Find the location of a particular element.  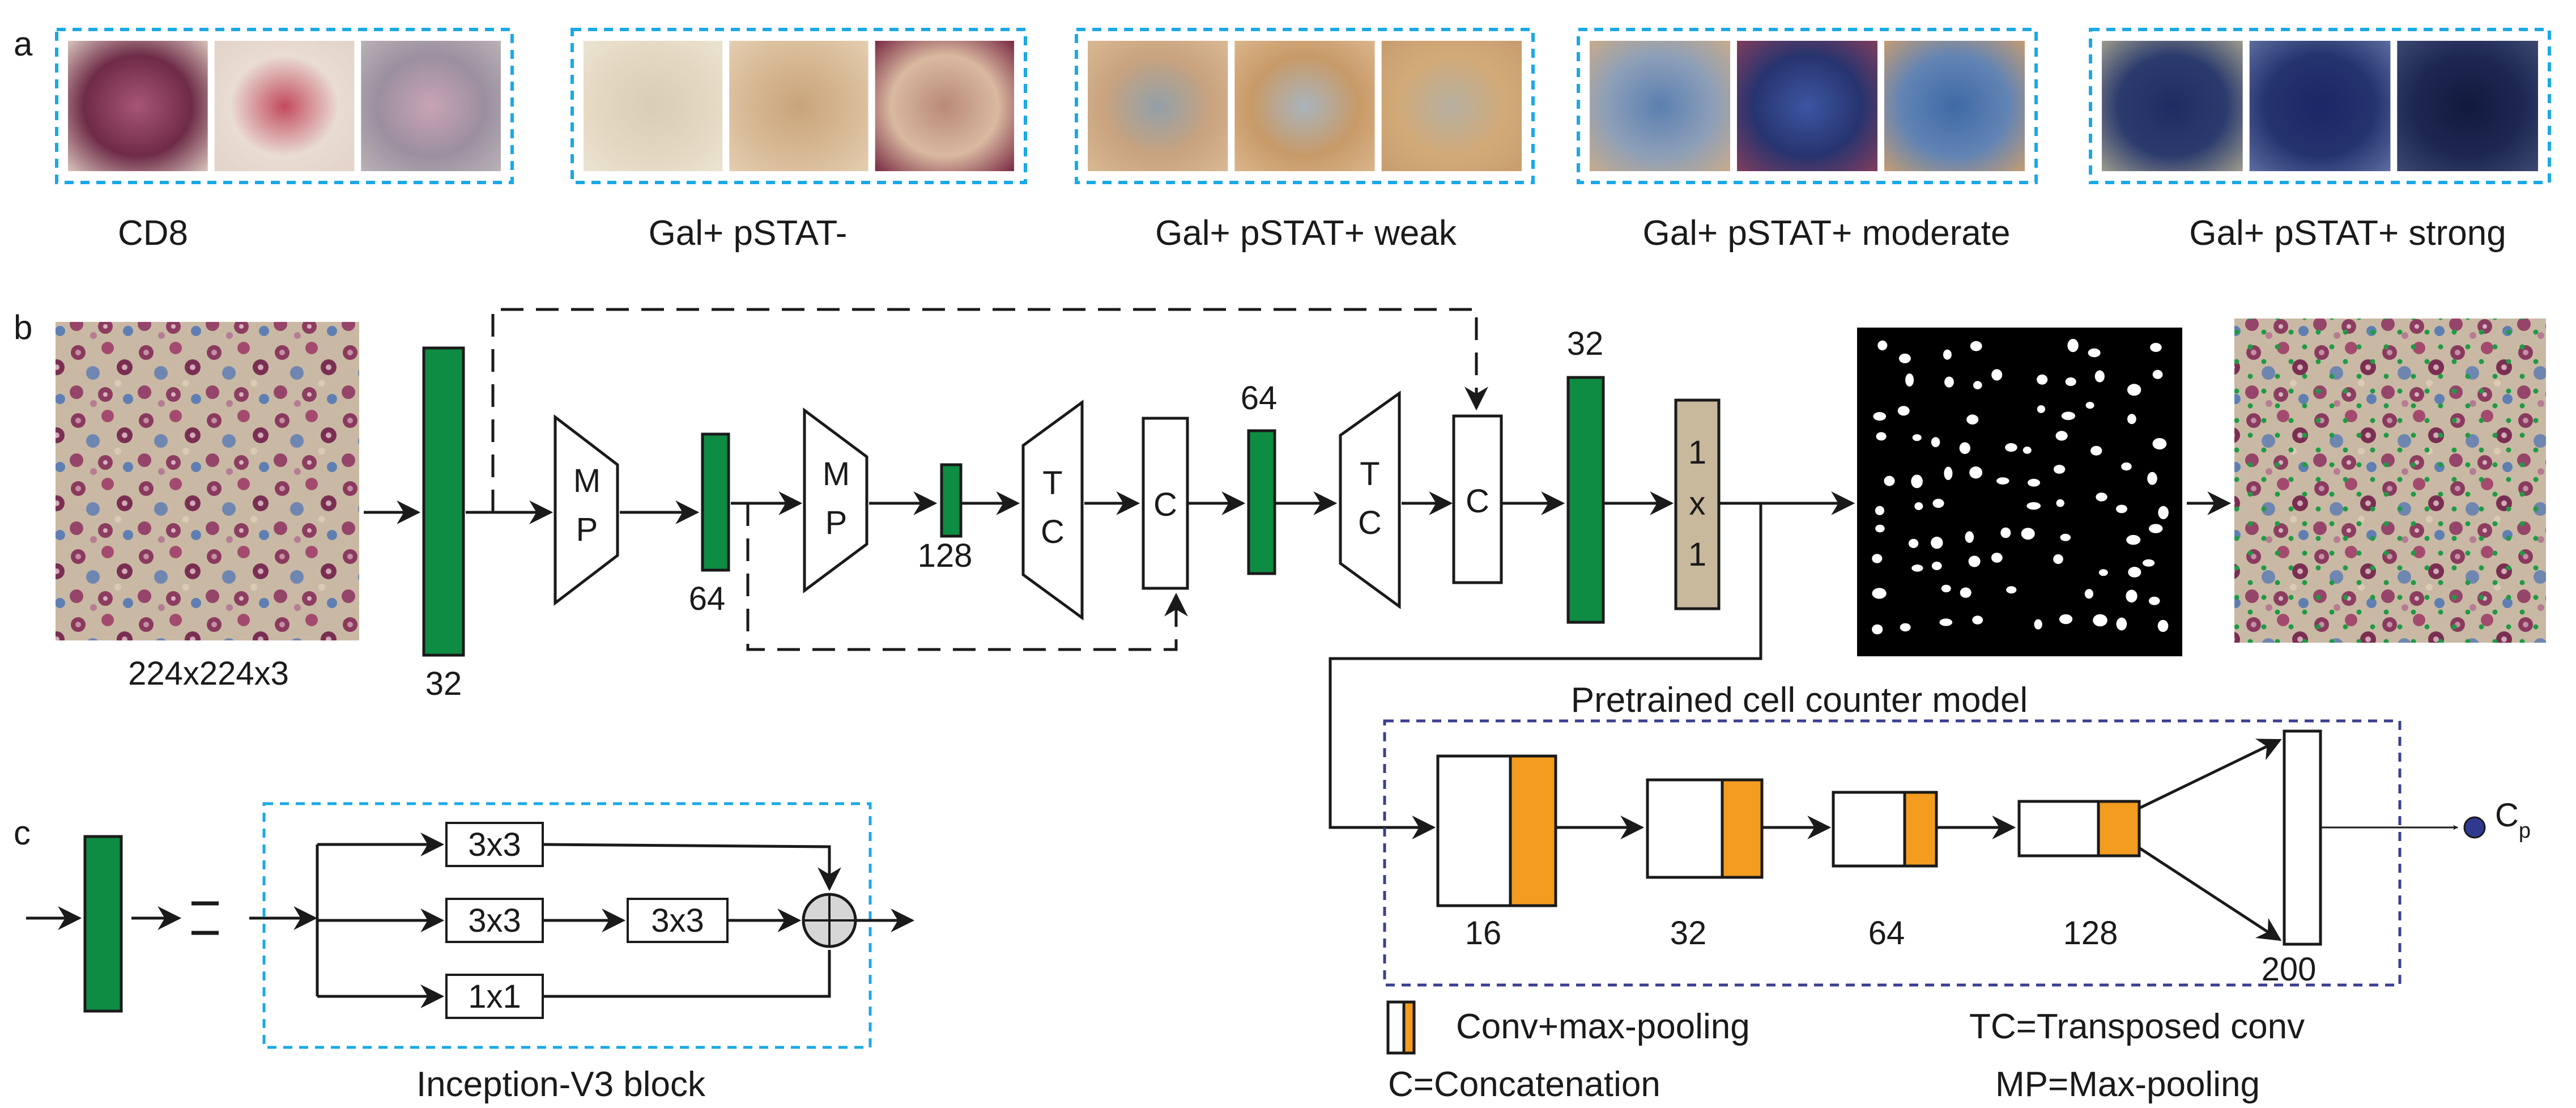

bottleneck-filters-label: 128 is located at coordinates (945, 555).